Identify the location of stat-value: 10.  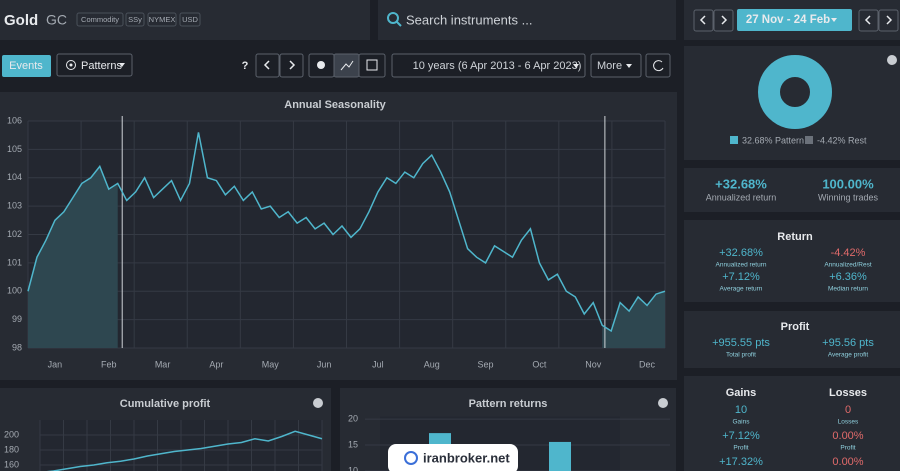
(741, 410).